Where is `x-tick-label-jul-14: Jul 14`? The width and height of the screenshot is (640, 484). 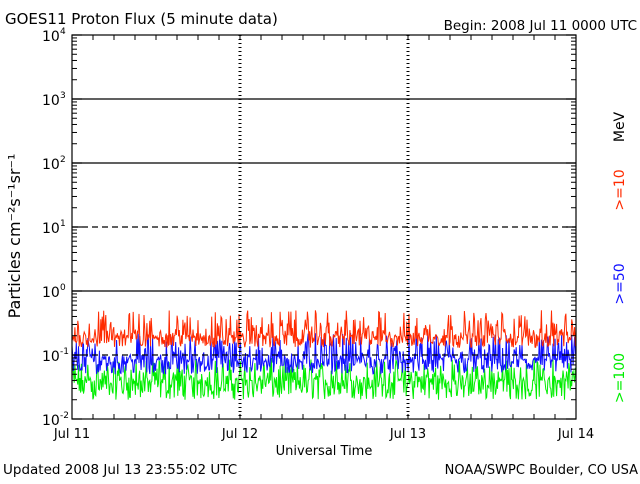
x-tick-label-jul-14: Jul 14 is located at coordinates (575, 434).